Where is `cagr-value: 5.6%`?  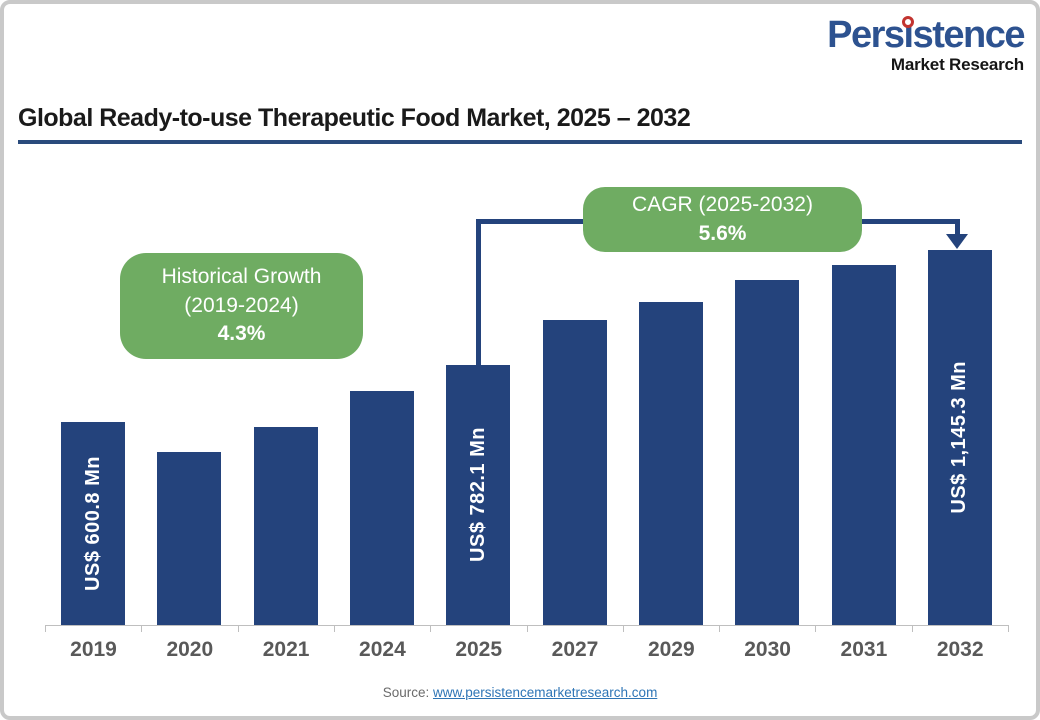
cagr-value: 5.6% is located at coordinates (722, 233).